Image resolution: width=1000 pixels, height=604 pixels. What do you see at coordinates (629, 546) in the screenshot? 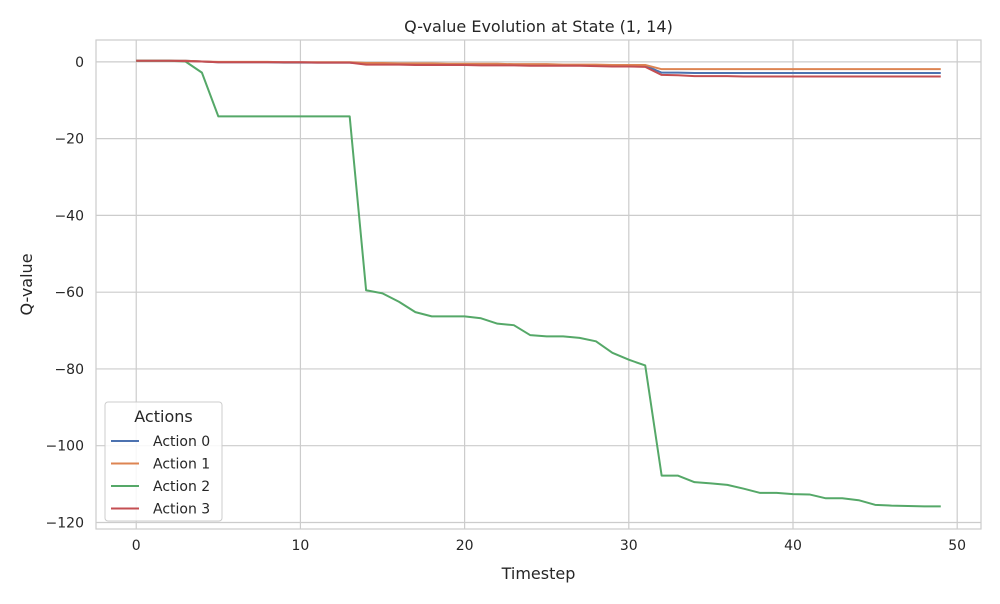
I see `x-tick-label: 30` at bounding box center [629, 546].